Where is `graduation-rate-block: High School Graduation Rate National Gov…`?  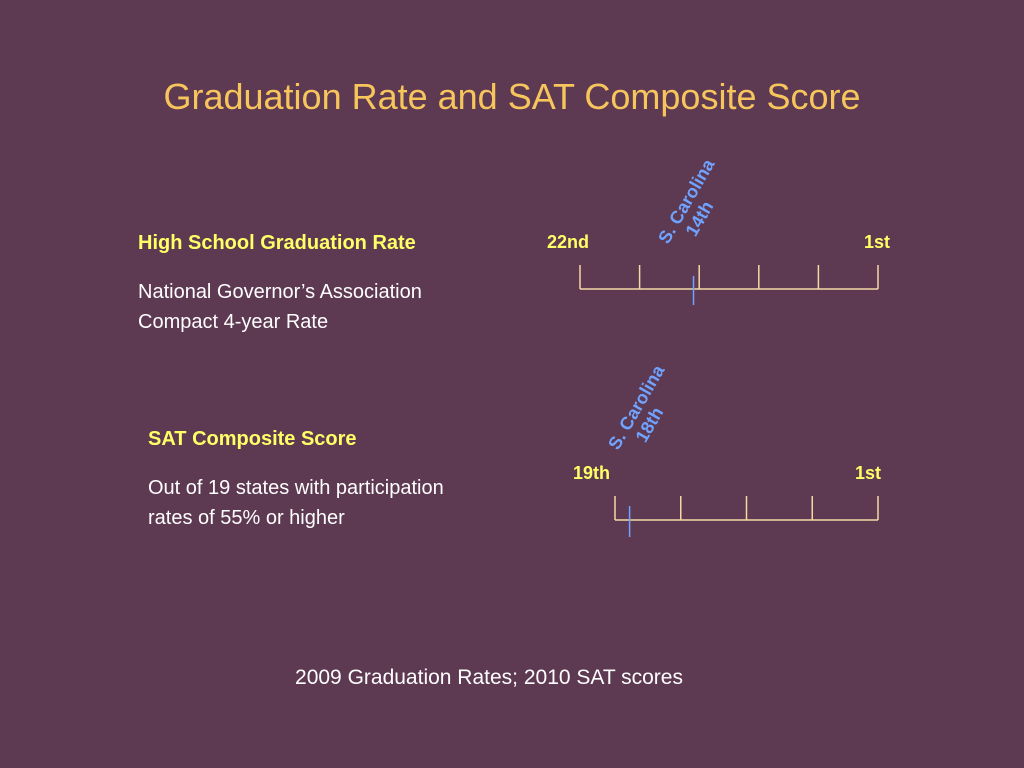 graduation-rate-block: High School Graduation Rate National Gov… is located at coordinates (280, 284).